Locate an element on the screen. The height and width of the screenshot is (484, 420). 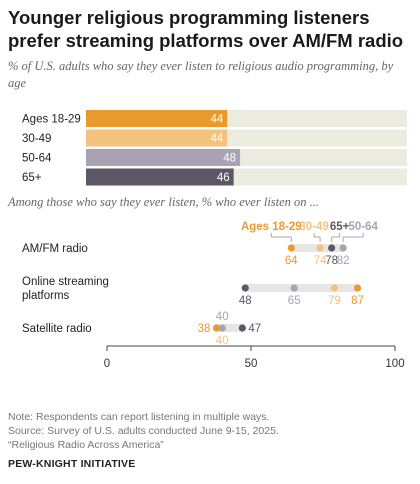
dot-value-label: 64 is located at coordinates (291, 261).